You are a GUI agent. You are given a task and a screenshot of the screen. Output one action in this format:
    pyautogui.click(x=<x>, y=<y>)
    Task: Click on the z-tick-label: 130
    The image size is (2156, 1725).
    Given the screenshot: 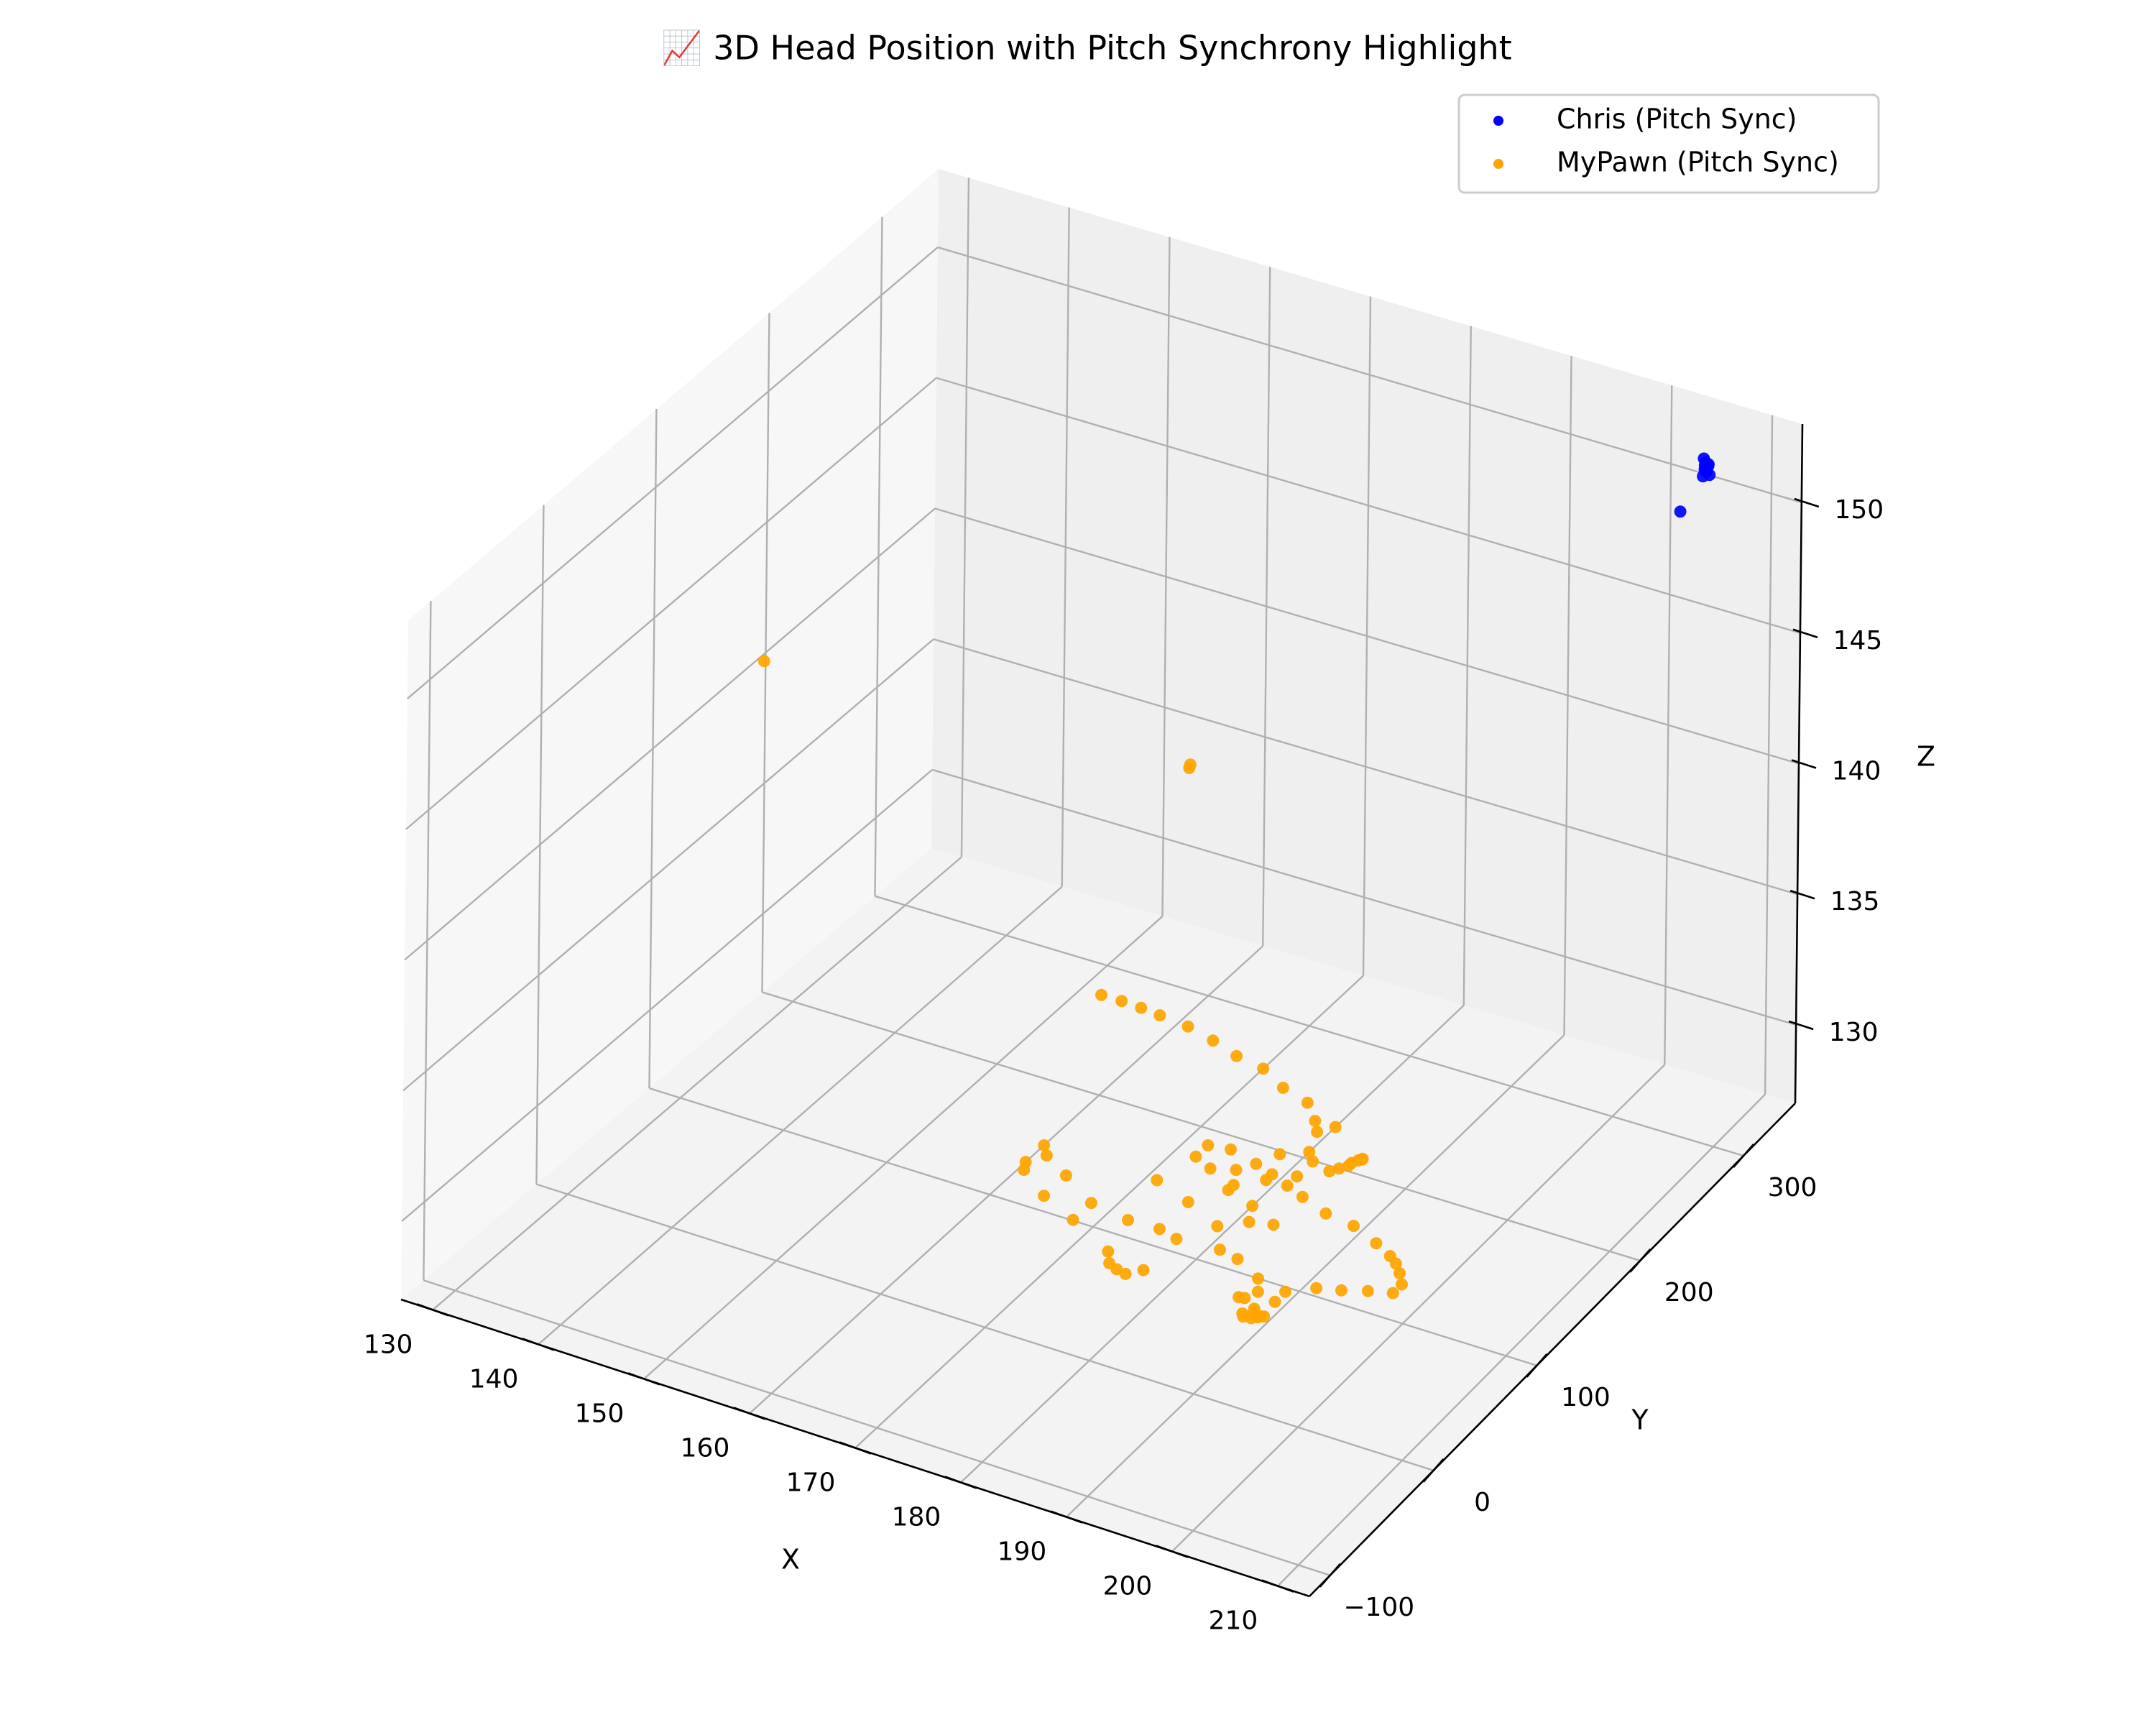 What is the action you would take?
    pyautogui.click(x=1854, y=1032)
    